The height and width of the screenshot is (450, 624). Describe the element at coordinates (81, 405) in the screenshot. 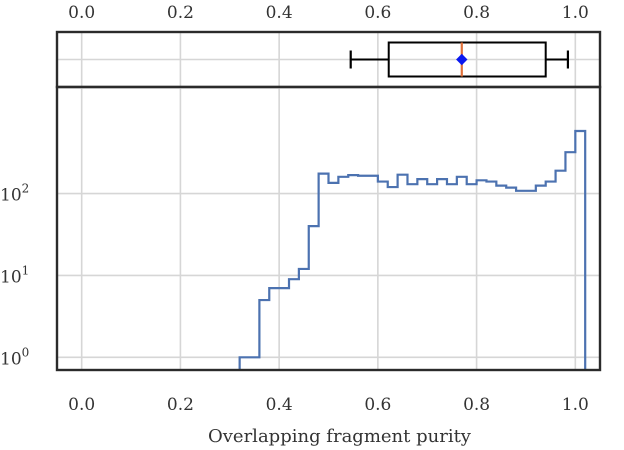

I see `histogram-x-tick-label: 0.0` at that location.